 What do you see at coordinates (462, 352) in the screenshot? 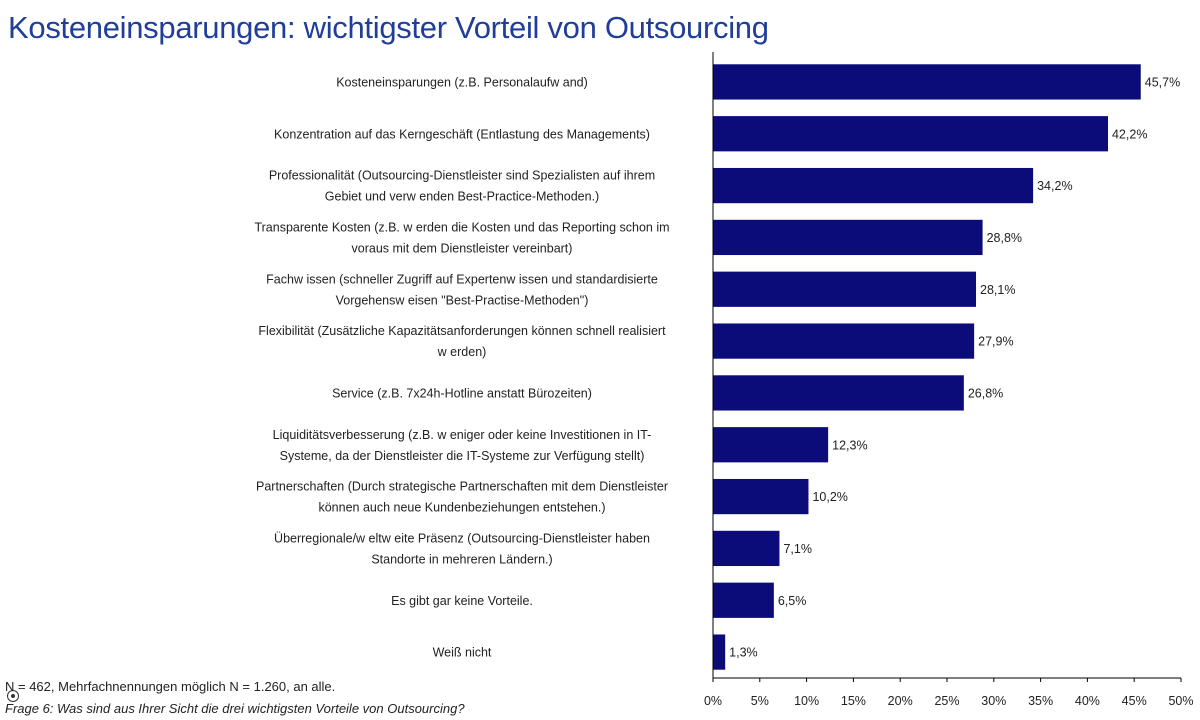
I see `category-label-line: w erden)` at bounding box center [462, 352].